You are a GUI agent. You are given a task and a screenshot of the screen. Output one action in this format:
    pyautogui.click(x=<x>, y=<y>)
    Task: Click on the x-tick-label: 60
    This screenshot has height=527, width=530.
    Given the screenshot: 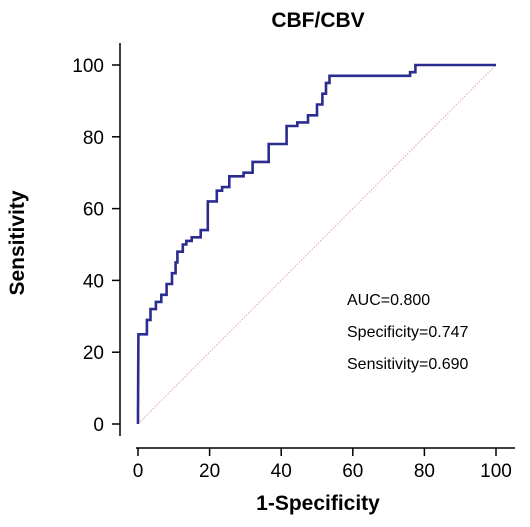 What is the action you would take?
    pyautogui.click(x=352, y=471)
    